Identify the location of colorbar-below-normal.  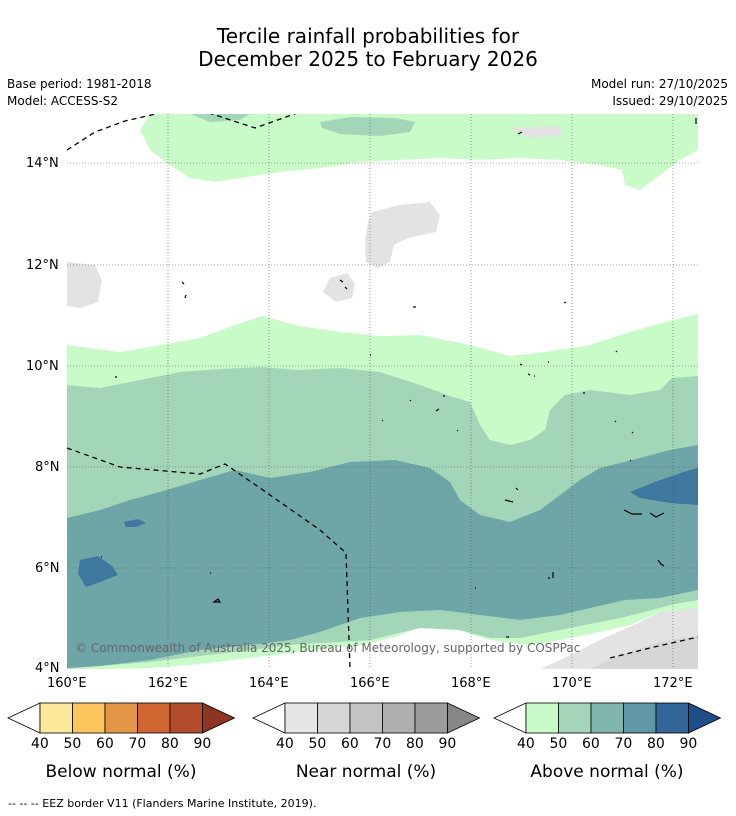
(121, 718).